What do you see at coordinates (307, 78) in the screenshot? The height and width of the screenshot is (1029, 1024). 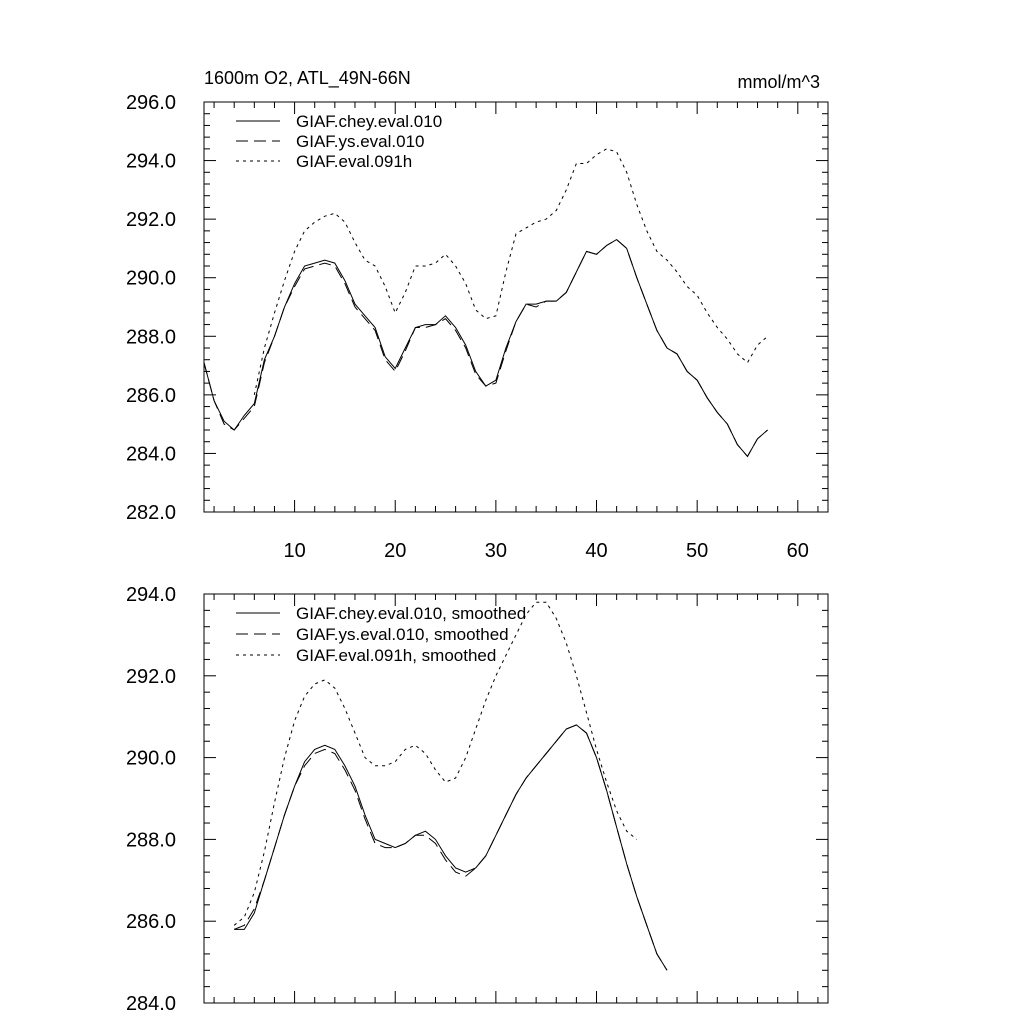 I see `chart-title: 1600m O2, ATL_49N-66N` at bounding box center [307, 78].